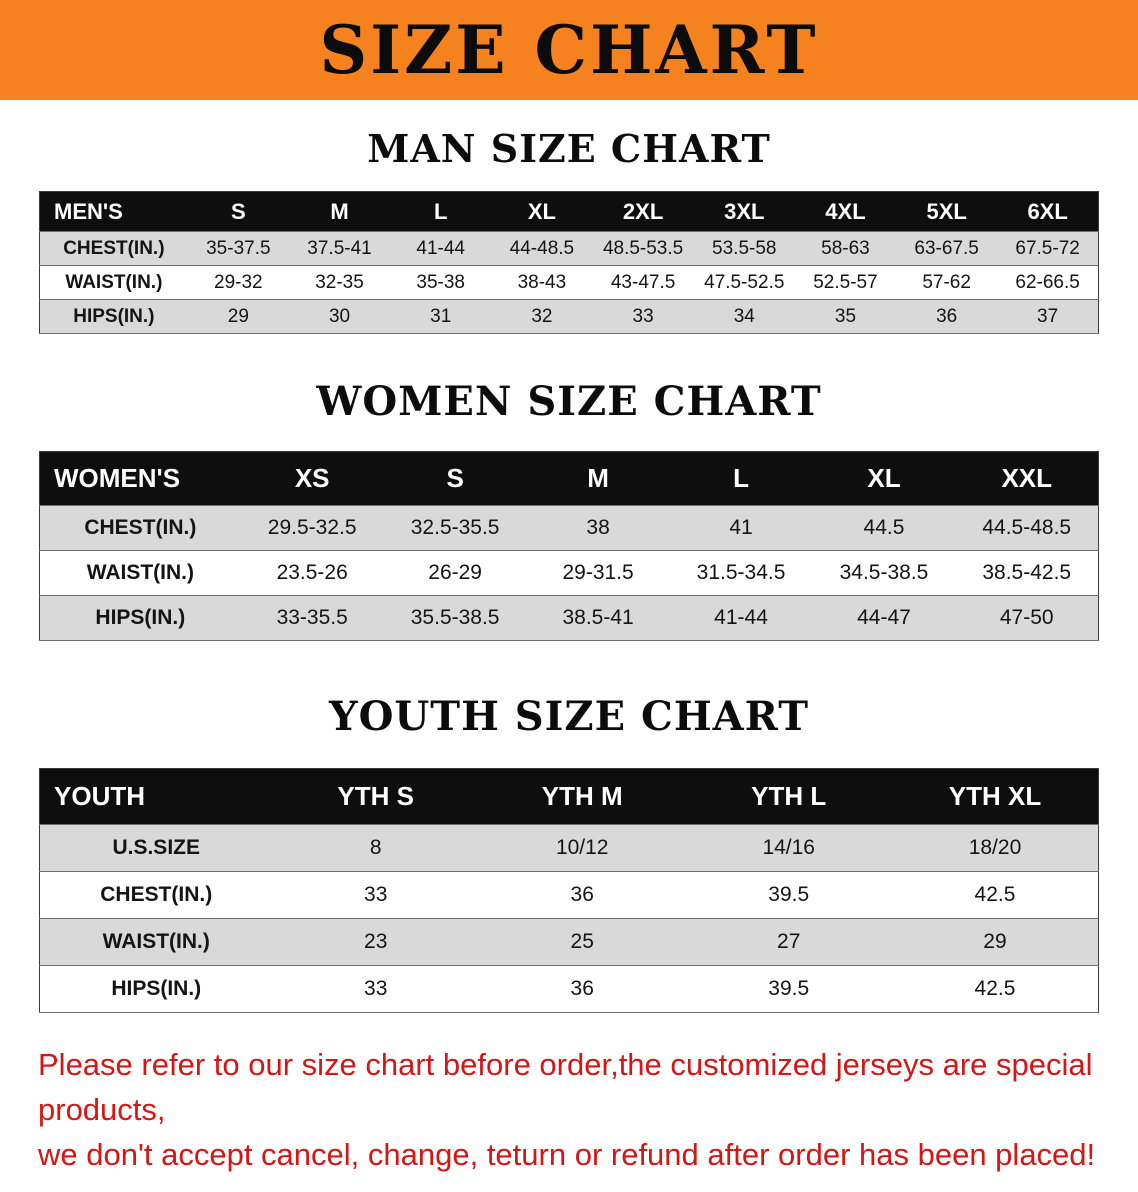 The image size is (1138, 1192). Describe the element at coordinates (884, 618) in the screenshot. I see `value-cell: 44-47` at that location.